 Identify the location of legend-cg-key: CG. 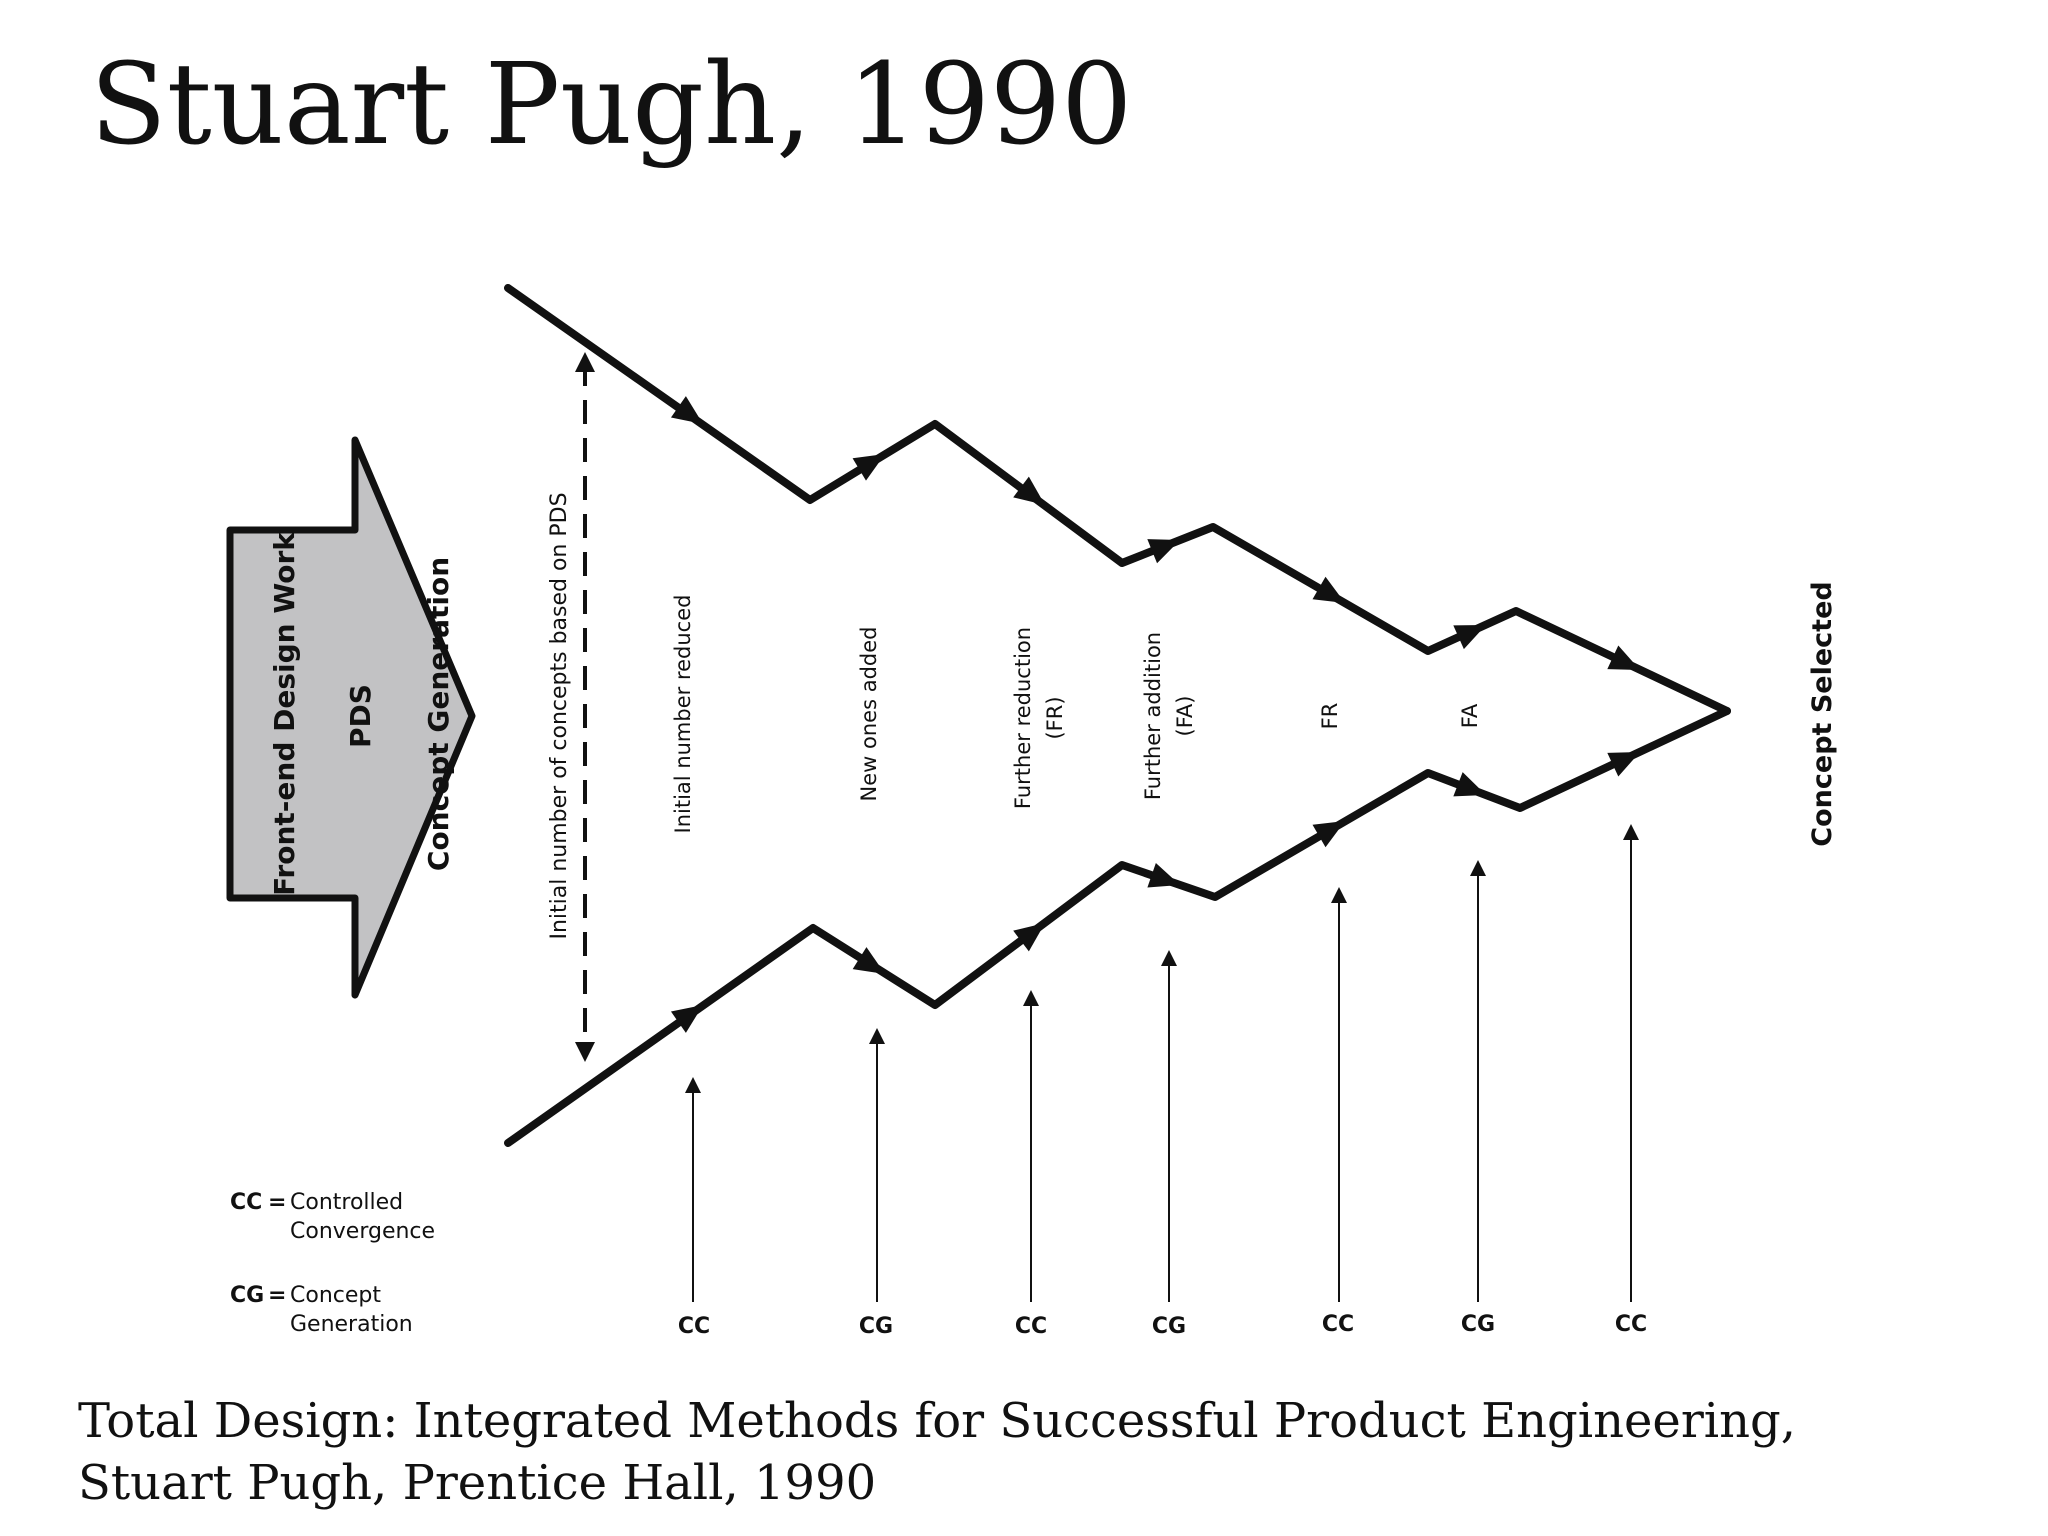
(247, 1295).